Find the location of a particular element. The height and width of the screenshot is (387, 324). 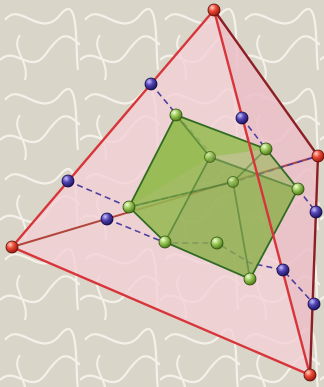

tetra-vertex-top is located at coordinates (214, 10).